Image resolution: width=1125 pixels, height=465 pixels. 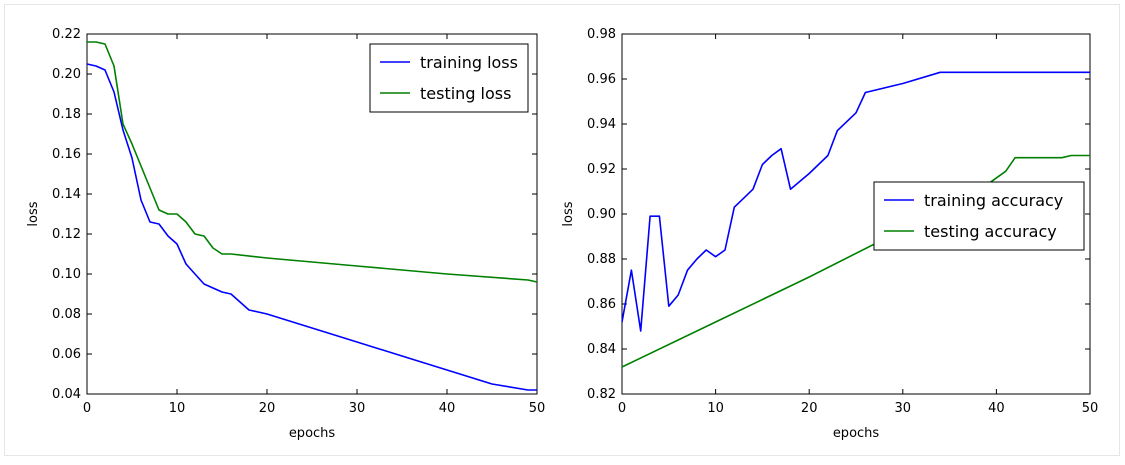 What do you see at coordinates (66, 114) in the screenshot?
I see `y-tick-label: 0.18` at bounding box center [66, 114].